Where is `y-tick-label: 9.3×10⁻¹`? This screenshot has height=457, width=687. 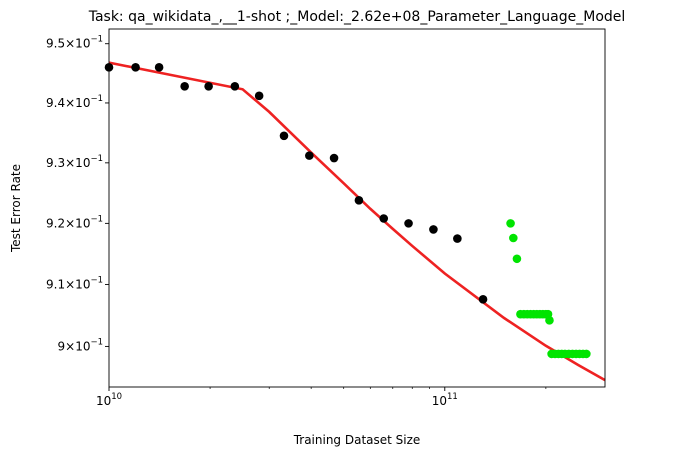
y-tick-label: 9.3×10⁻¹ is located at coordinates (74, 162).